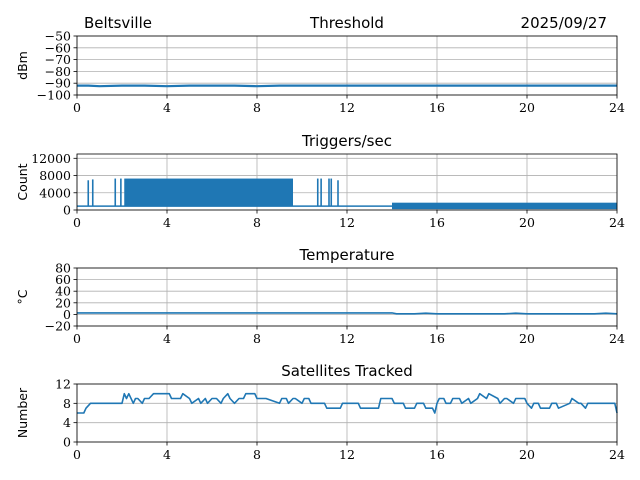 The width and height of the screenshot is (640, 480). What do you see at coordinates (22, 412) in the screenshot?
I see `satellites-ylabel: Number` at bounding box center [22, 412].